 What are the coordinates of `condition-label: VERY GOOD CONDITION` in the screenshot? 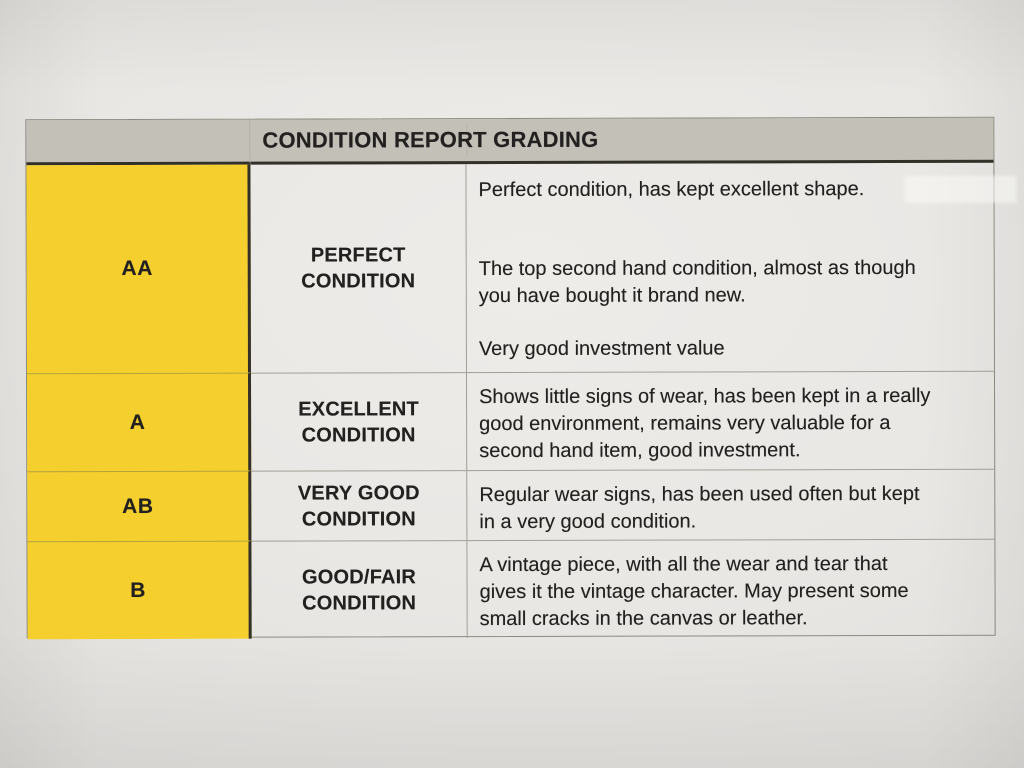 It's located at (358, 506).